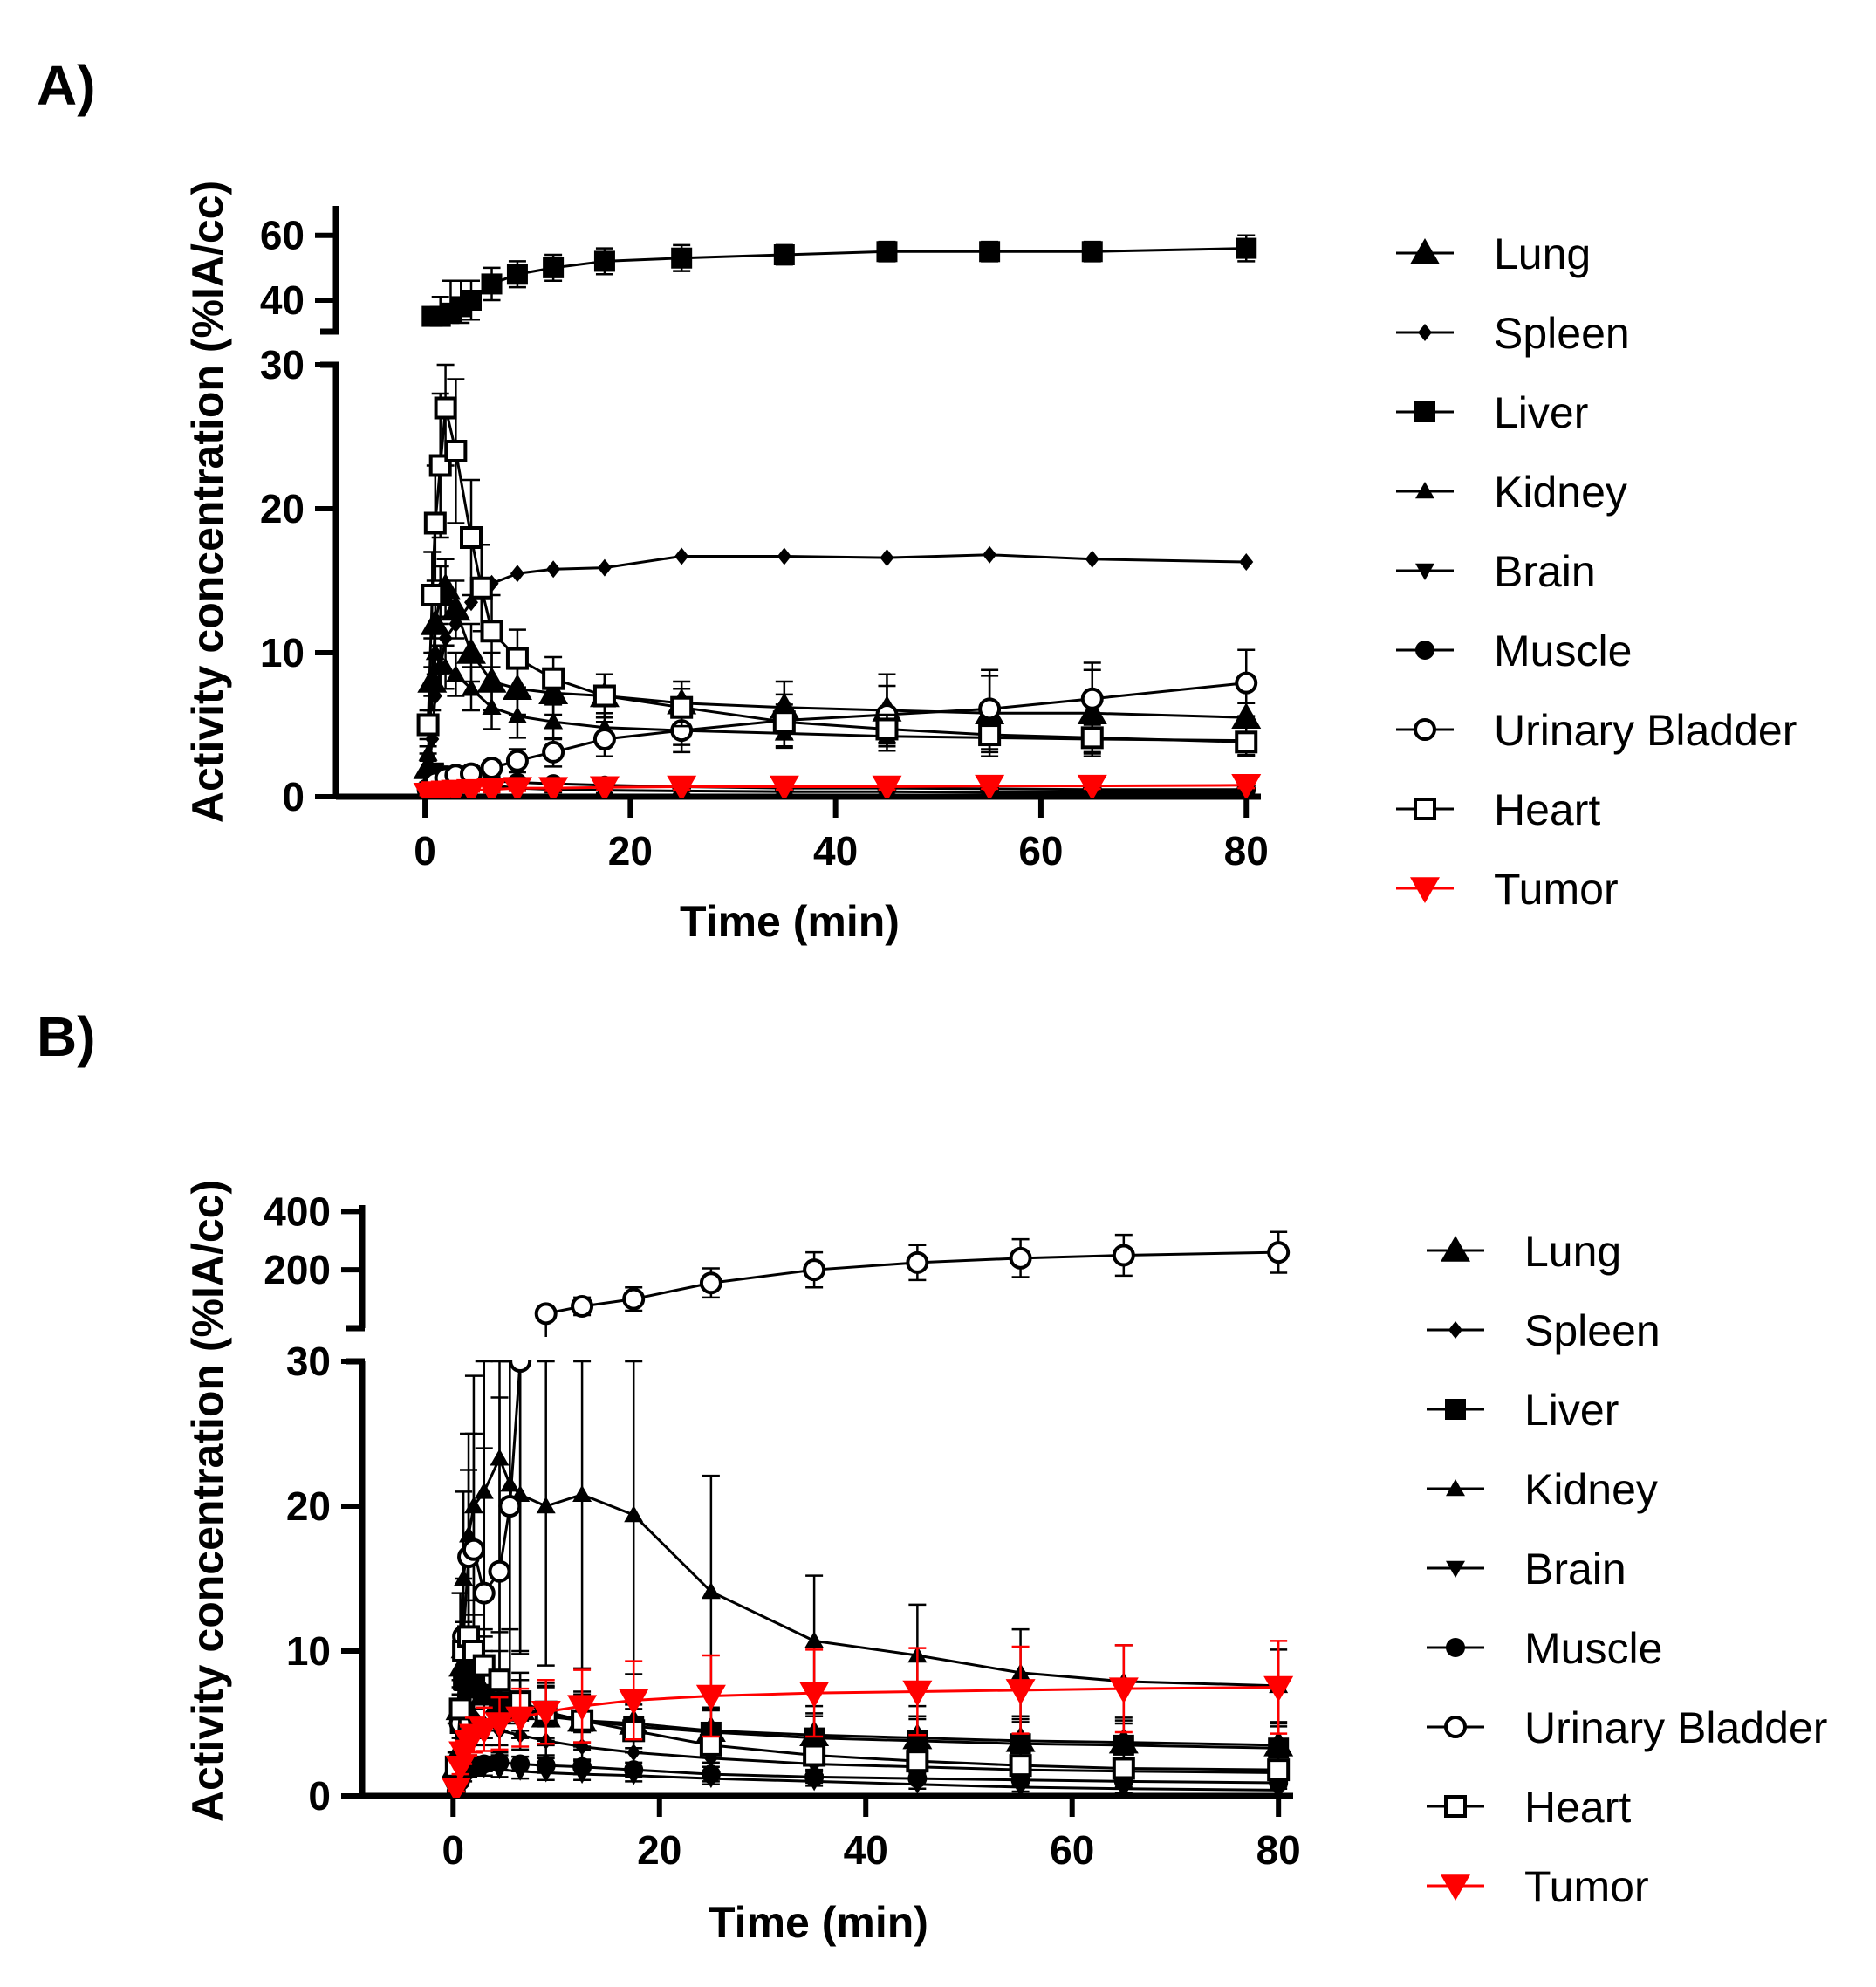 Image resolution: width=1876 pixels, height=1987 pixels. What do you see at coordinates (484, 1764) in the screenshot?
I see `data-point-muscle` at bounding box center [484, 1764].